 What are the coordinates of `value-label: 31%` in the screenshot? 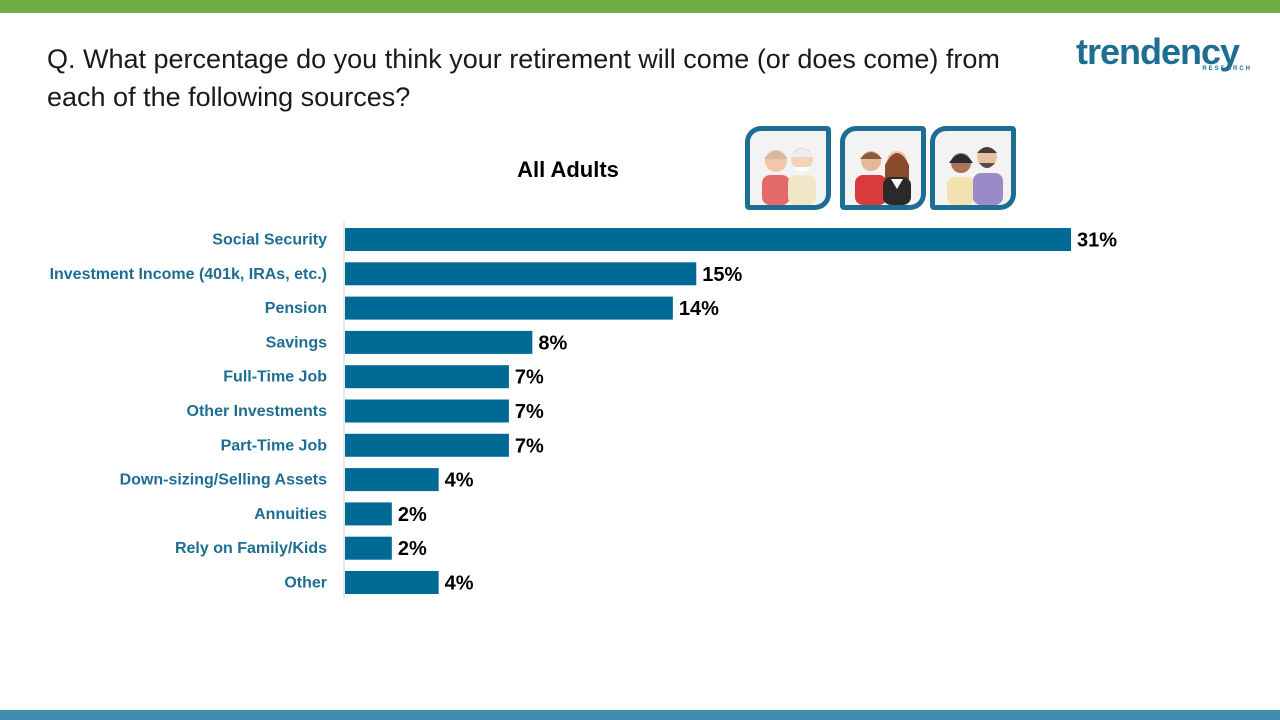 It's located at (1097, 241).